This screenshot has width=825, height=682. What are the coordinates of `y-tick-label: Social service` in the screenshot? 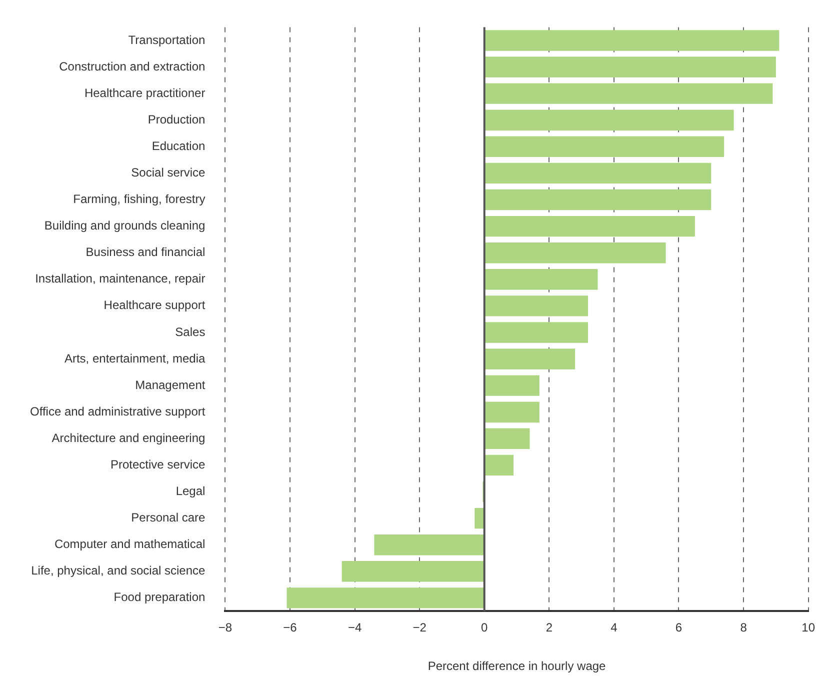 It's located at (168, 173).